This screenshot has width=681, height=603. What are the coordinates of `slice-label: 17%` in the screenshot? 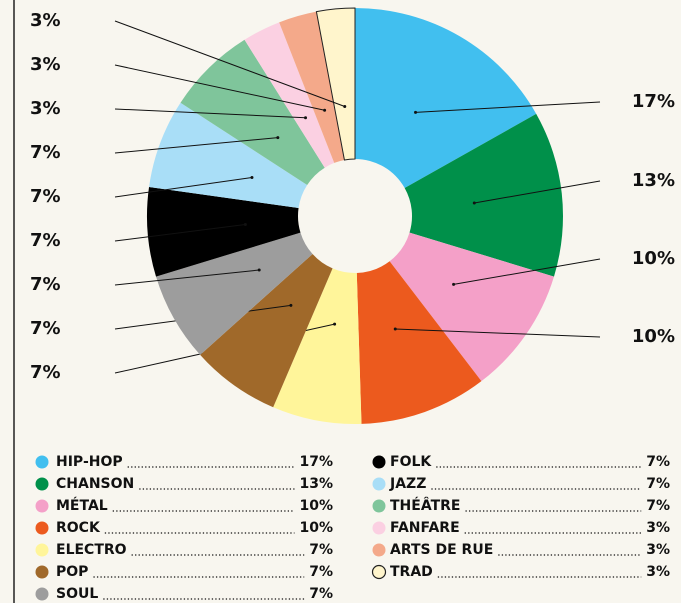 It's located at (653, 101).